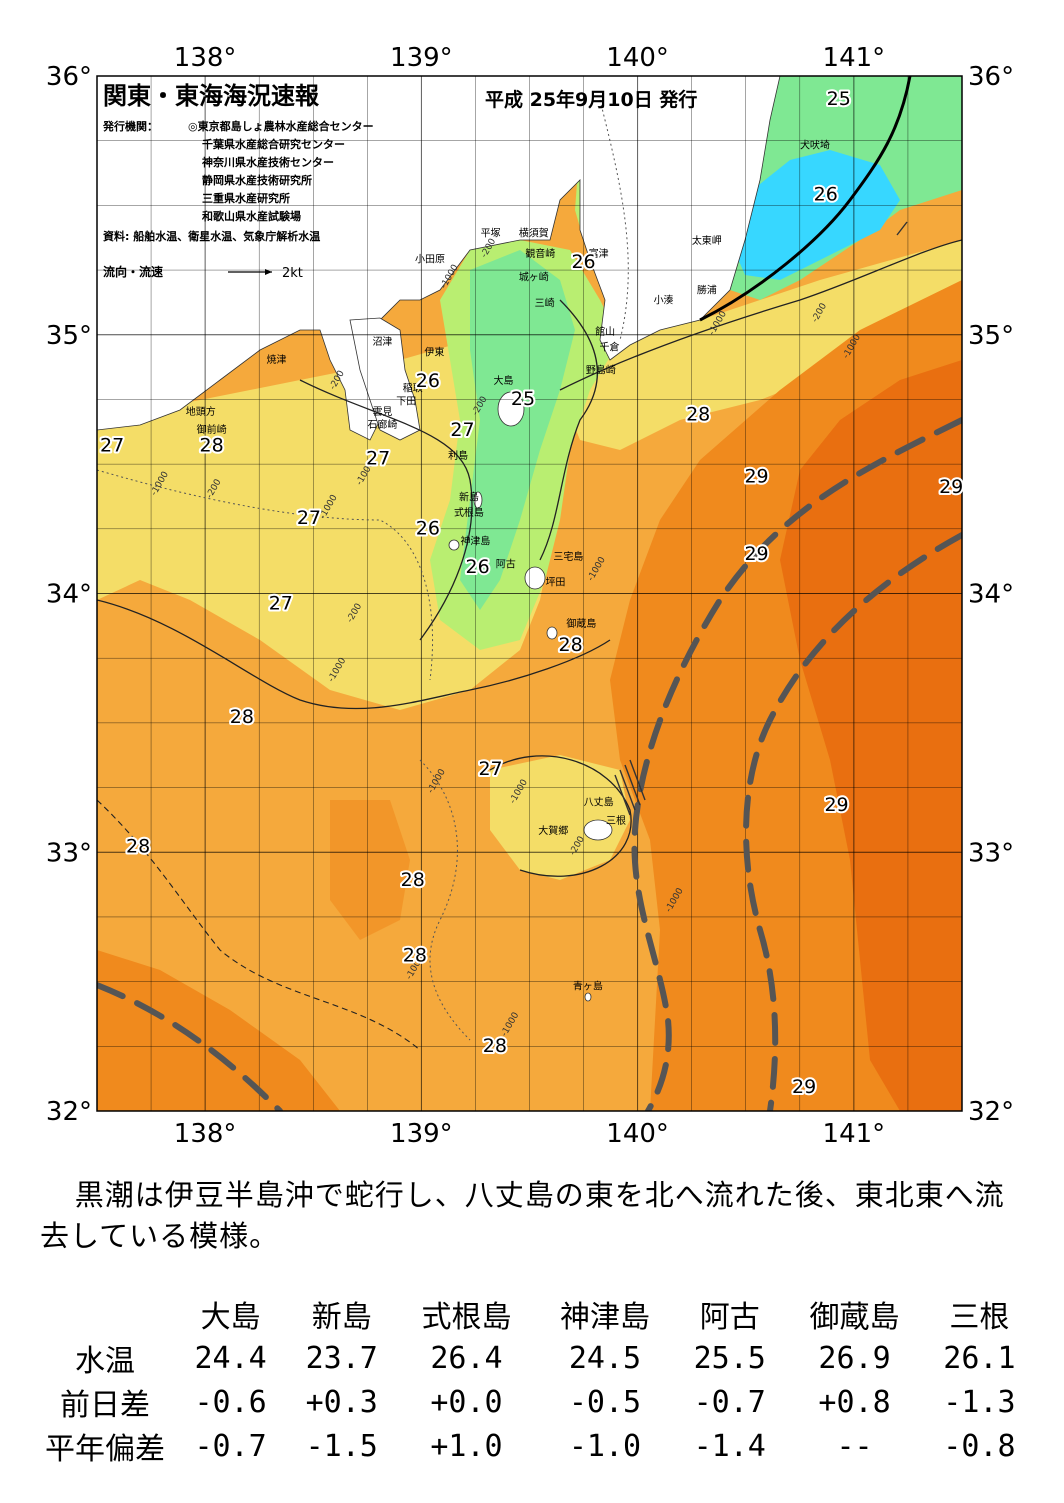 The image size is (1064, 1503). Describe the element at coordinates (991, 853) in the screenshot. I see `lat-label-right: 33°` at that location.